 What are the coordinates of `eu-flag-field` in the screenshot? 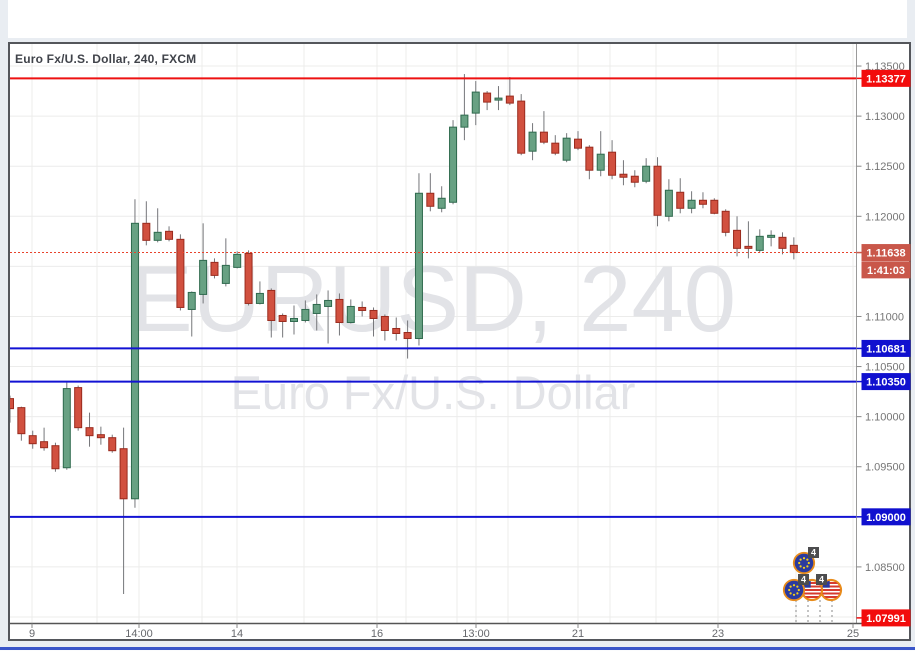 It's located at (804, 563).